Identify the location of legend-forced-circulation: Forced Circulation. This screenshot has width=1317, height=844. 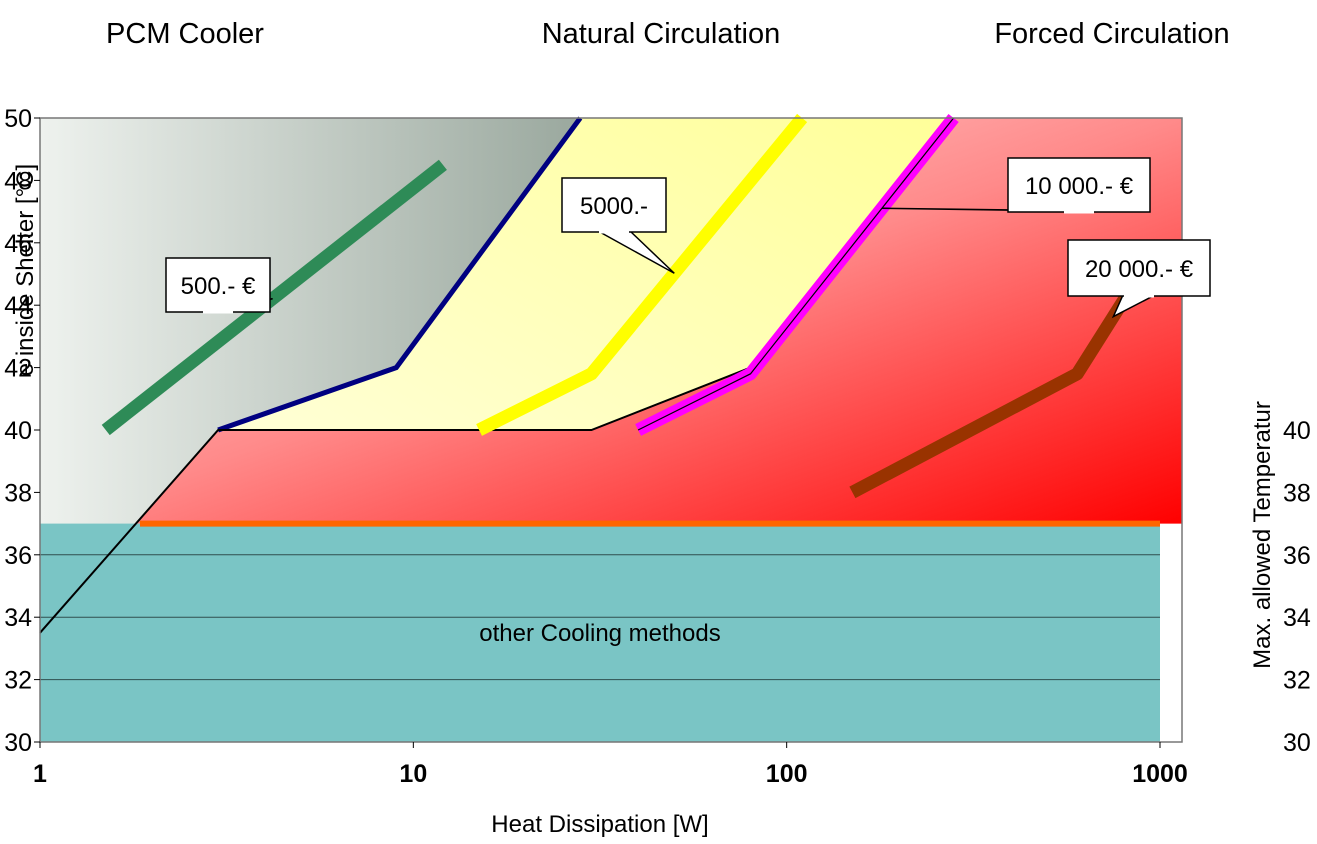
(1112, 42).